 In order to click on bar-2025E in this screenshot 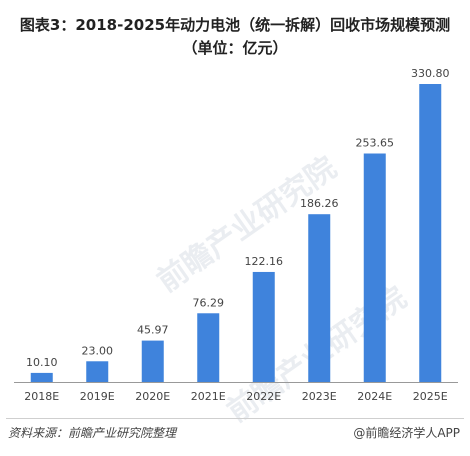, I will do `click(430, 233)`.